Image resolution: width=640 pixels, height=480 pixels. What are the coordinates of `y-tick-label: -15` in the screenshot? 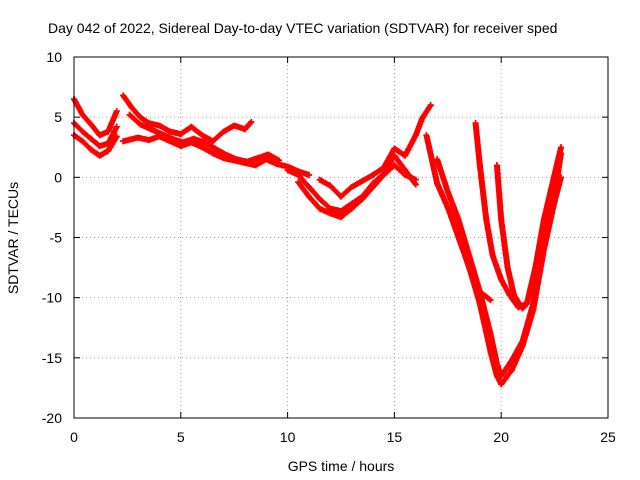 It's located at (52, 358).